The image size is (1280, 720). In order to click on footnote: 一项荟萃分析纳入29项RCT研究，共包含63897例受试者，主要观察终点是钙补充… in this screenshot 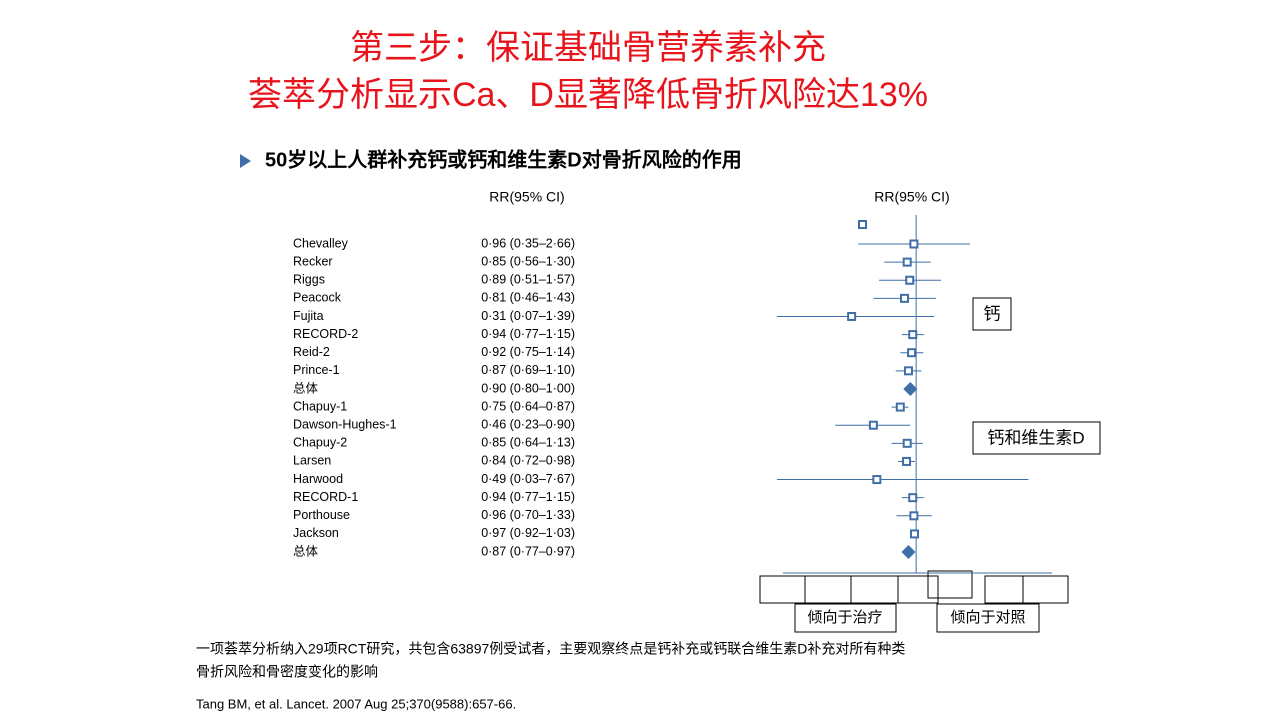, I will do `click(550, 649)`.